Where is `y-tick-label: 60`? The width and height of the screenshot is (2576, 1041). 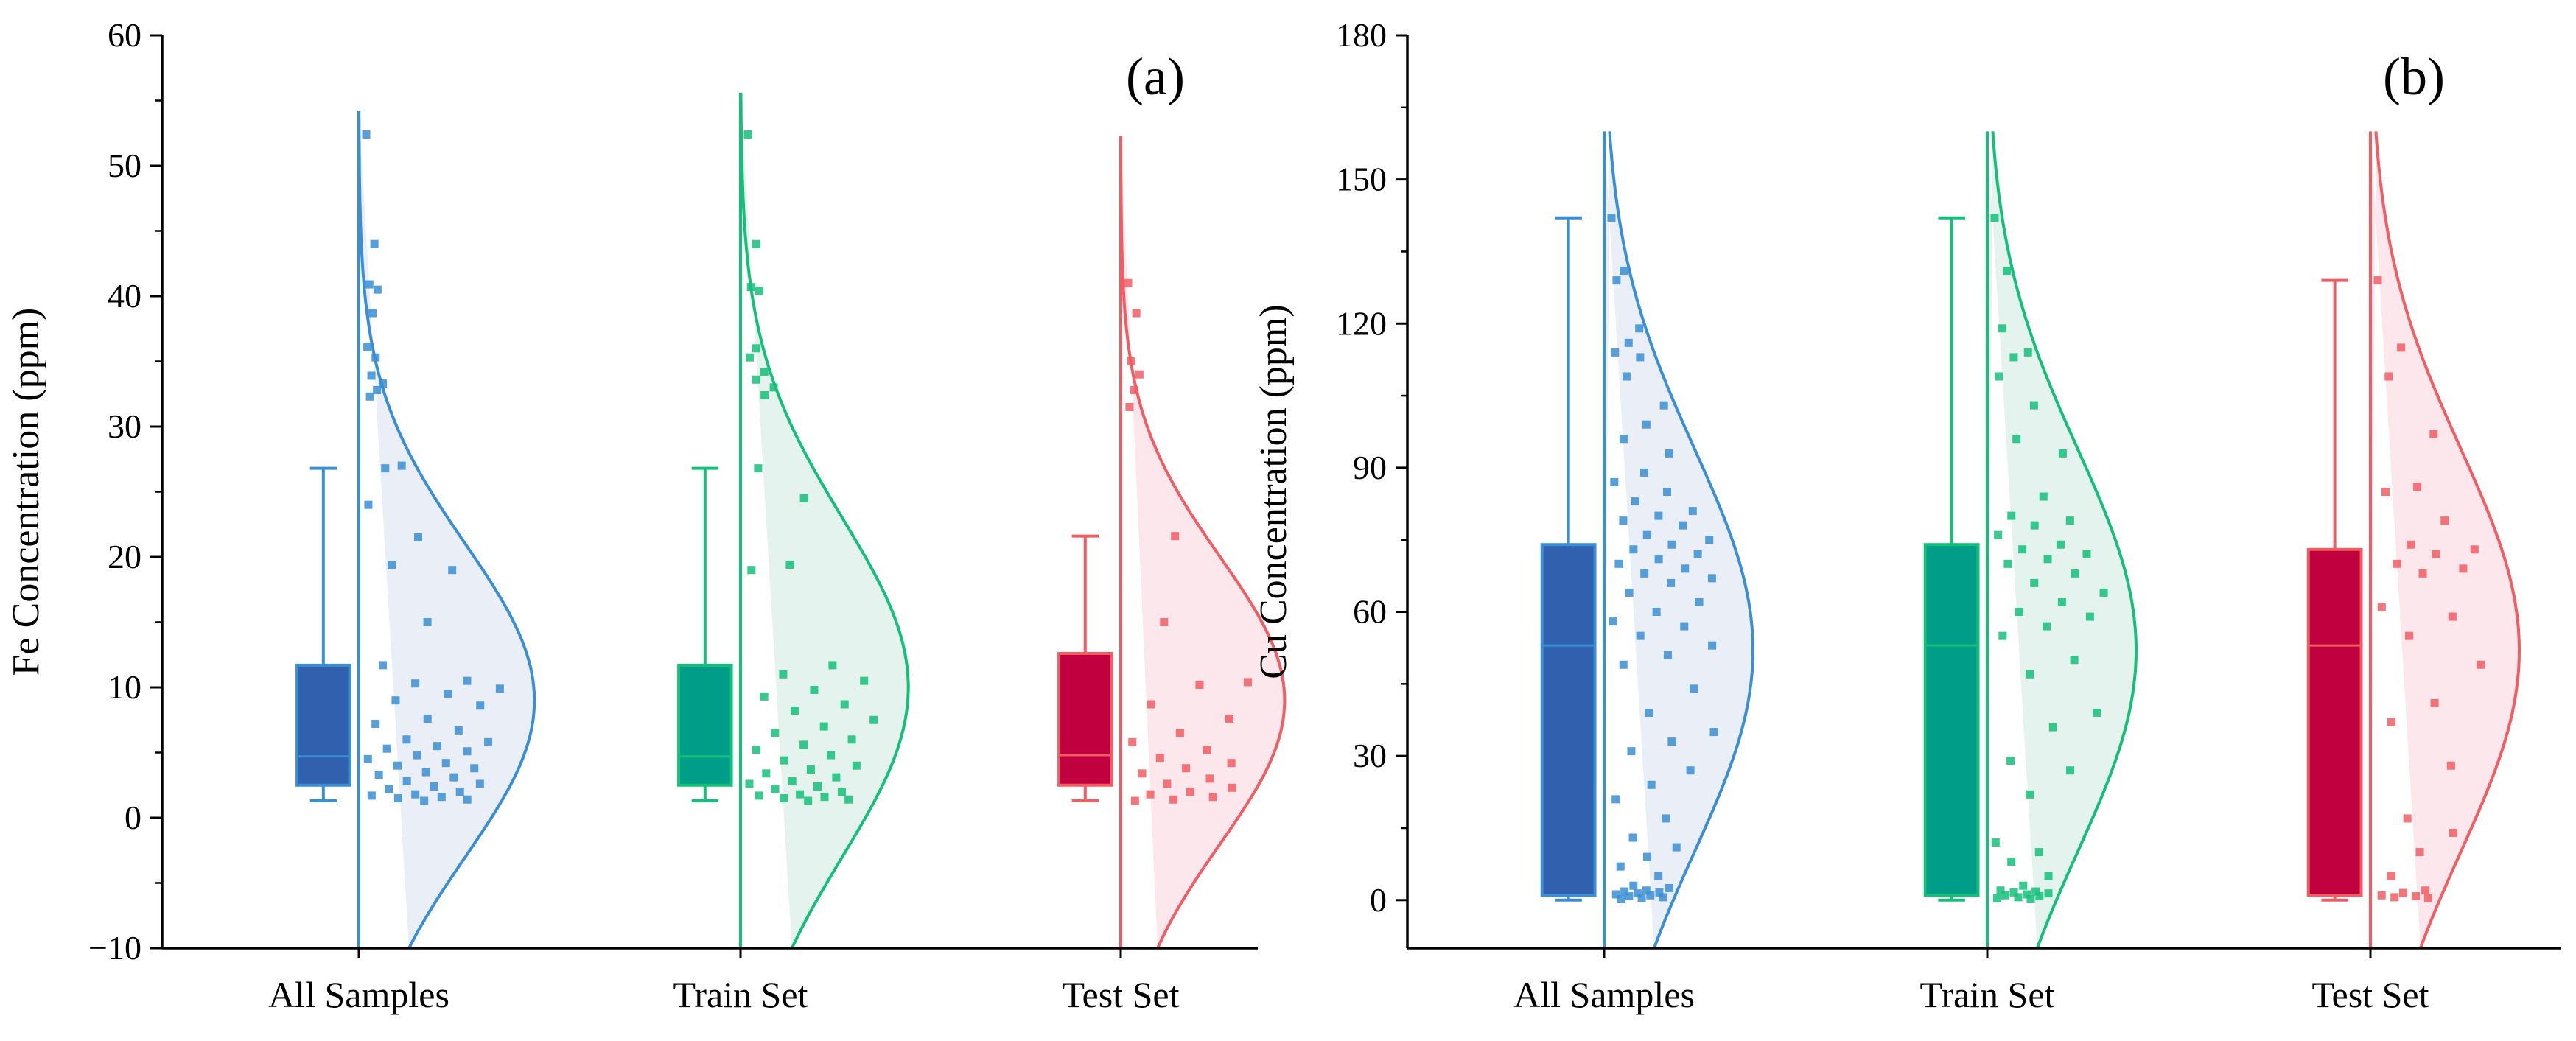
y-tick-label: 60 is located at coordinates (124, 35).